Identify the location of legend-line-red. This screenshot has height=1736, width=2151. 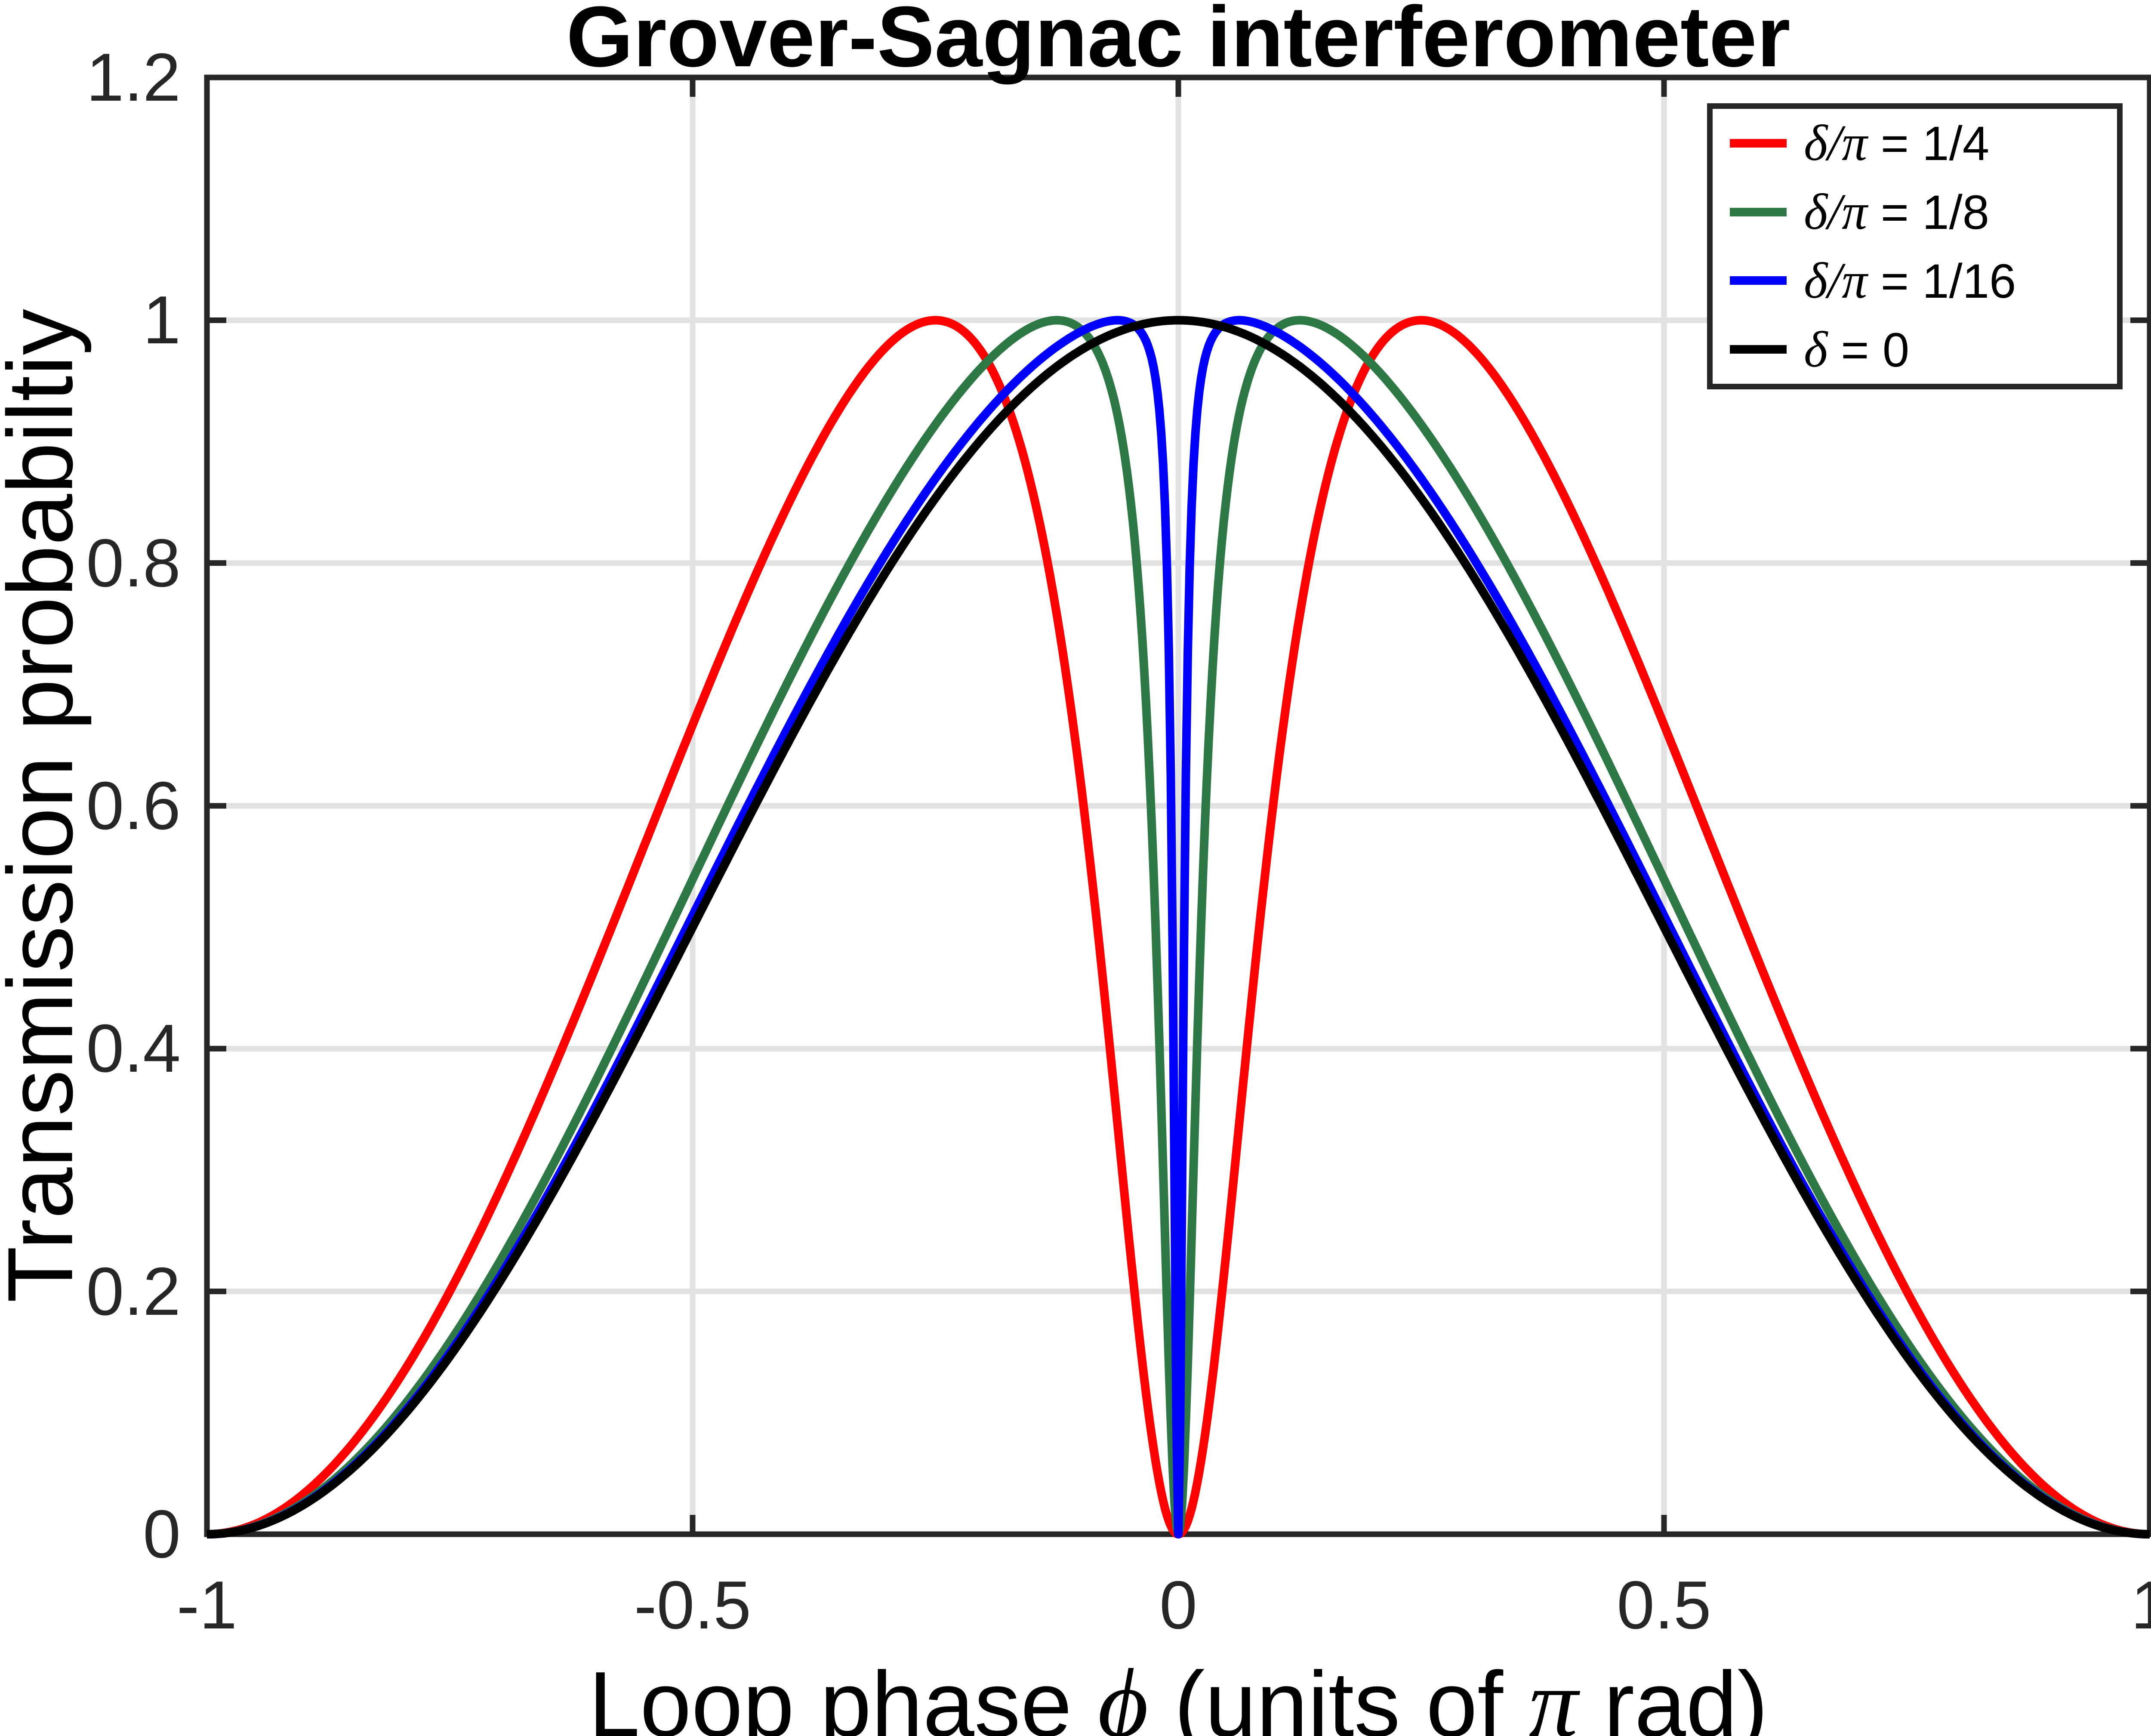
(1759, 144).